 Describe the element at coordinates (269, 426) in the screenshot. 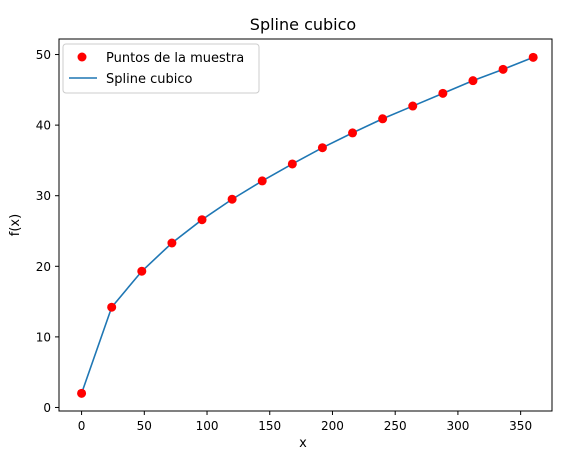

I see `x-tick-label: 150` at that location.